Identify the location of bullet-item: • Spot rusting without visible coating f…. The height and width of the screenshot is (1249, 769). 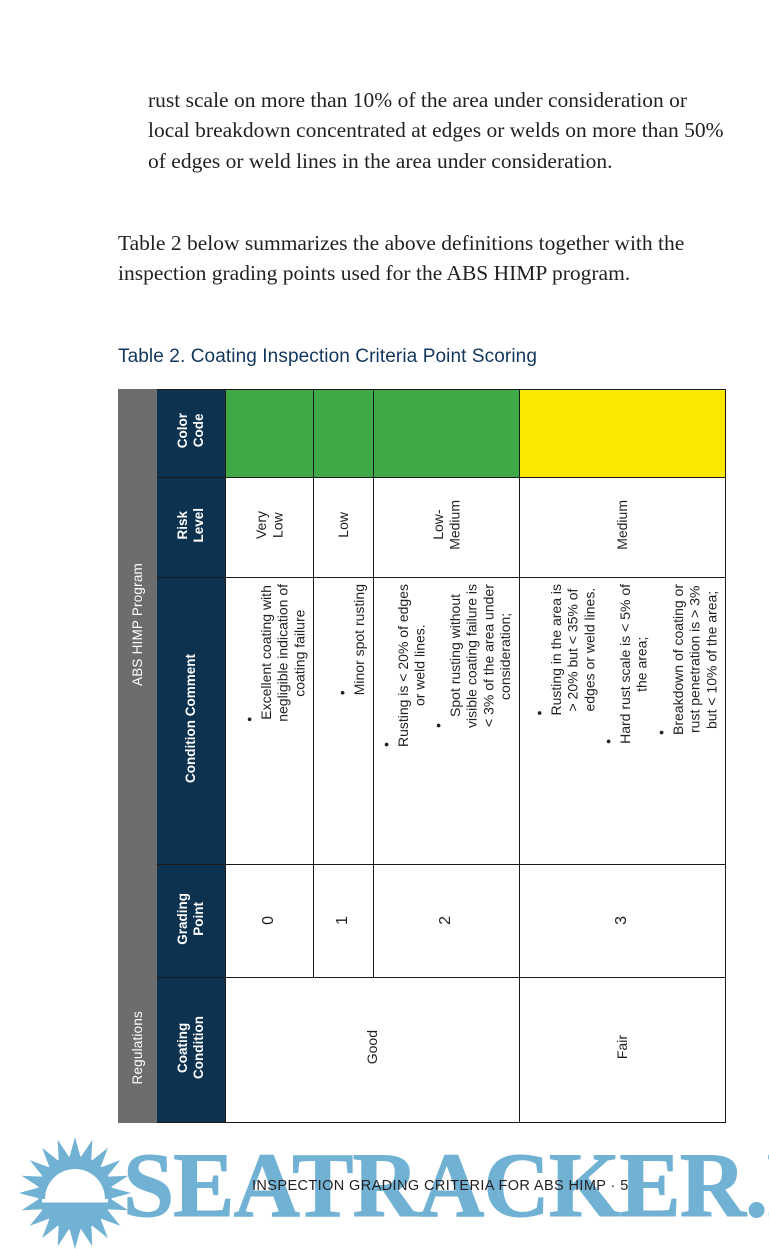
(472, 656).